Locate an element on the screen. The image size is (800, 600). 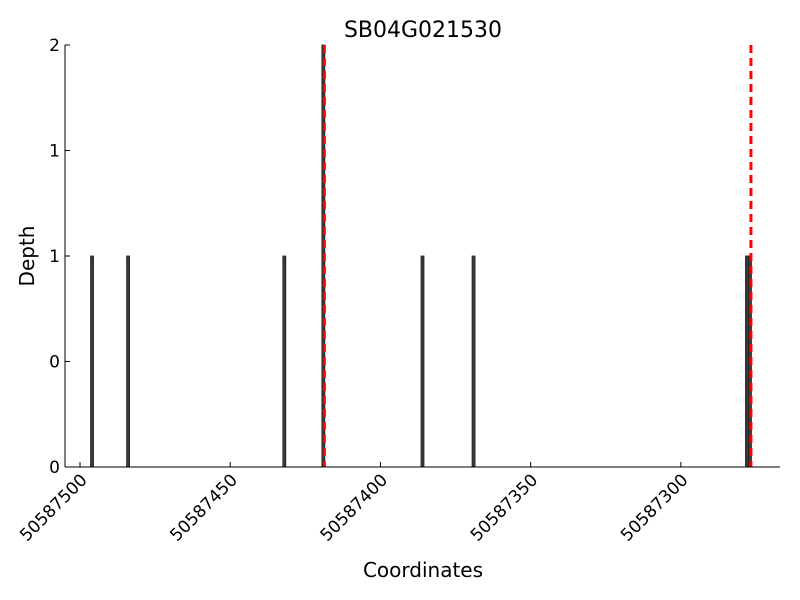
y-tick-label: 2 is located at coordinates (54, 46).